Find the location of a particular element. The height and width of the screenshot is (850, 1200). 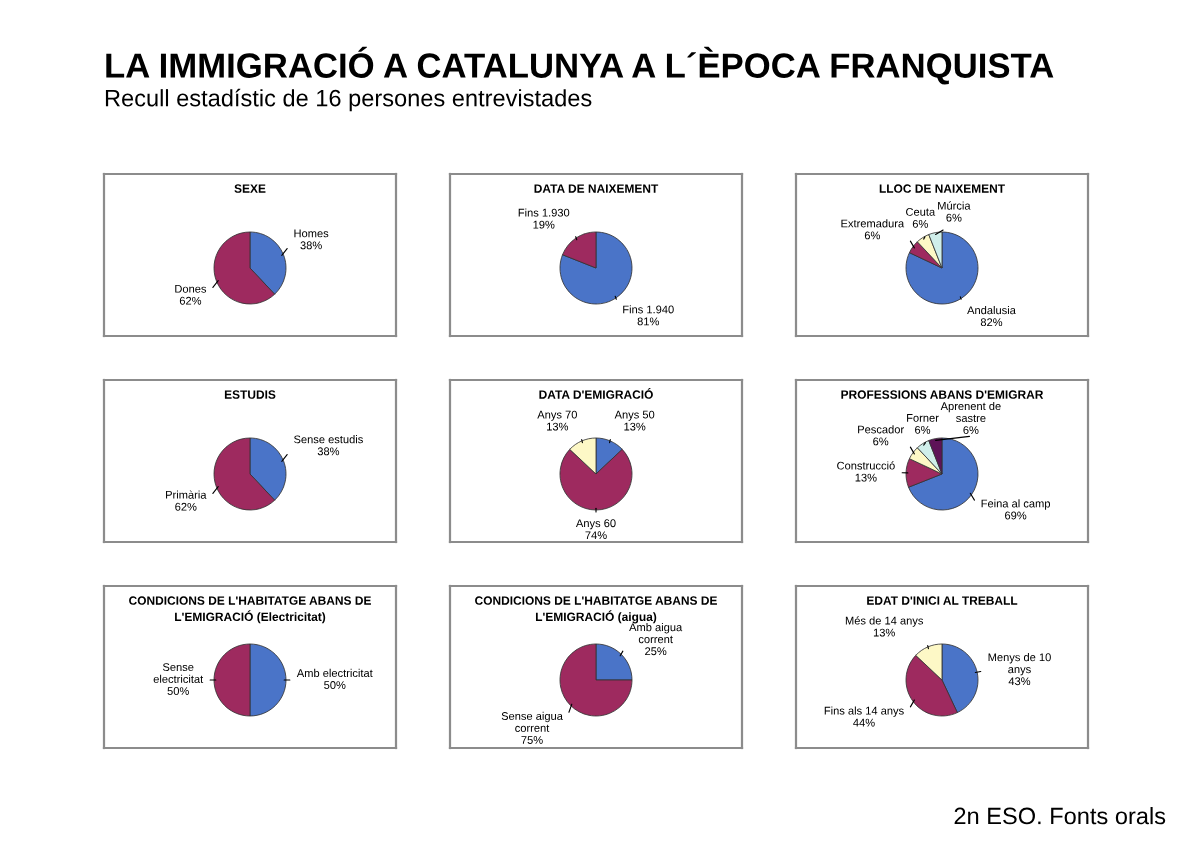

text: 2n ESO. Fonts orals is located at coordinates (1060, 815).